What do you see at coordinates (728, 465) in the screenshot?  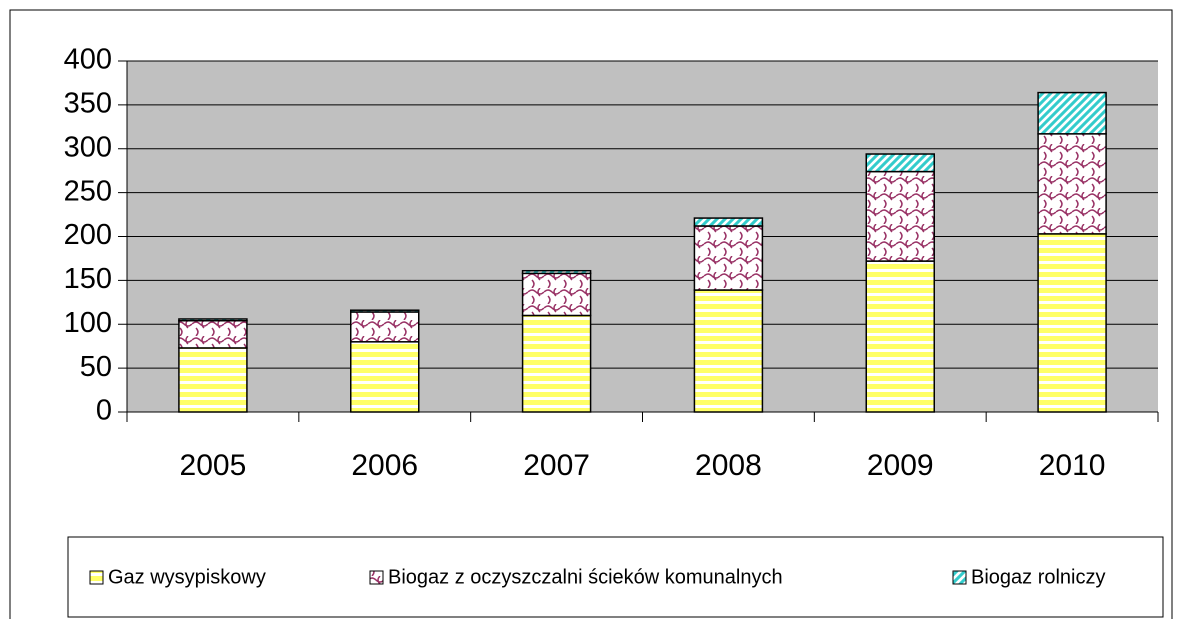 I see `x-tick-label: 2008` at bounding box center [728, 465].